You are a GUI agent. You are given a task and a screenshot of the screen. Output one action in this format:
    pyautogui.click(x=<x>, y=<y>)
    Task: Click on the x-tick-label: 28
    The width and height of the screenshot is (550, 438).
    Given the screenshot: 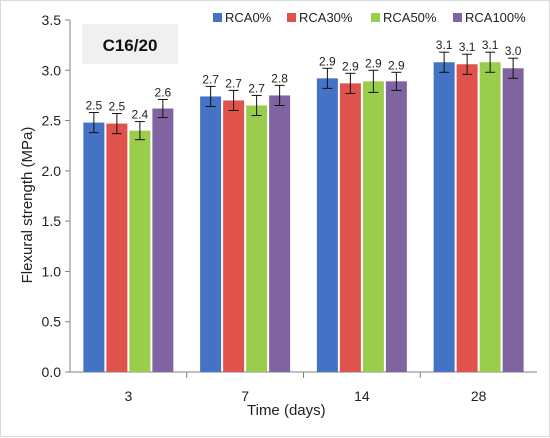 What is the action you would take?
    pyautogui.click(x=479, y=396)
    